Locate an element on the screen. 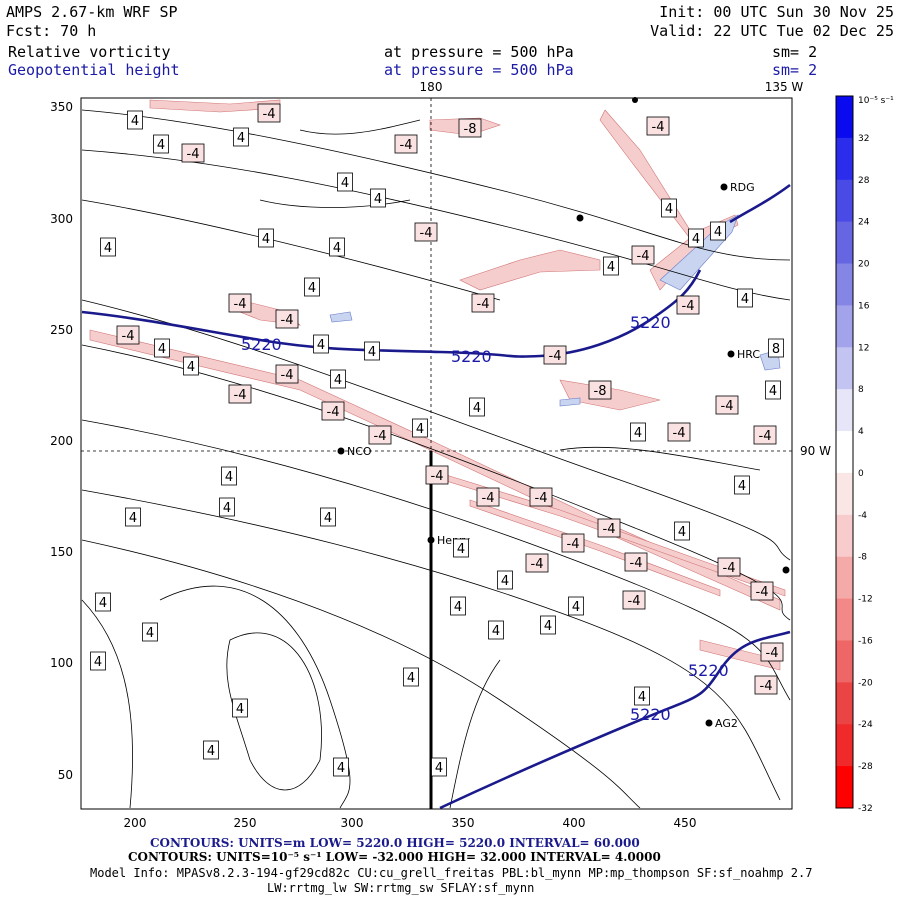 The image size is (900, 900). colorbar-tick-label: 4 is located at coordinates (861, 432).